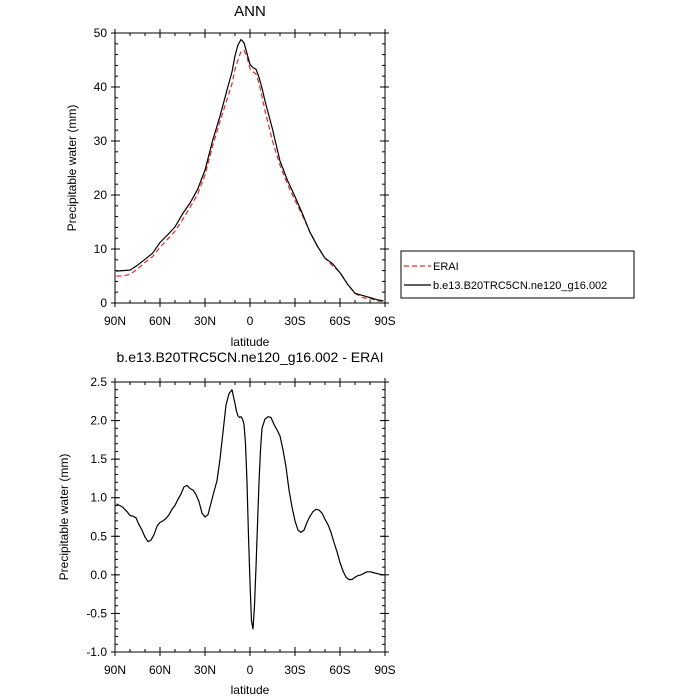  I want to click on bottom-y-tick-label: -1.0, so click(96, 652).